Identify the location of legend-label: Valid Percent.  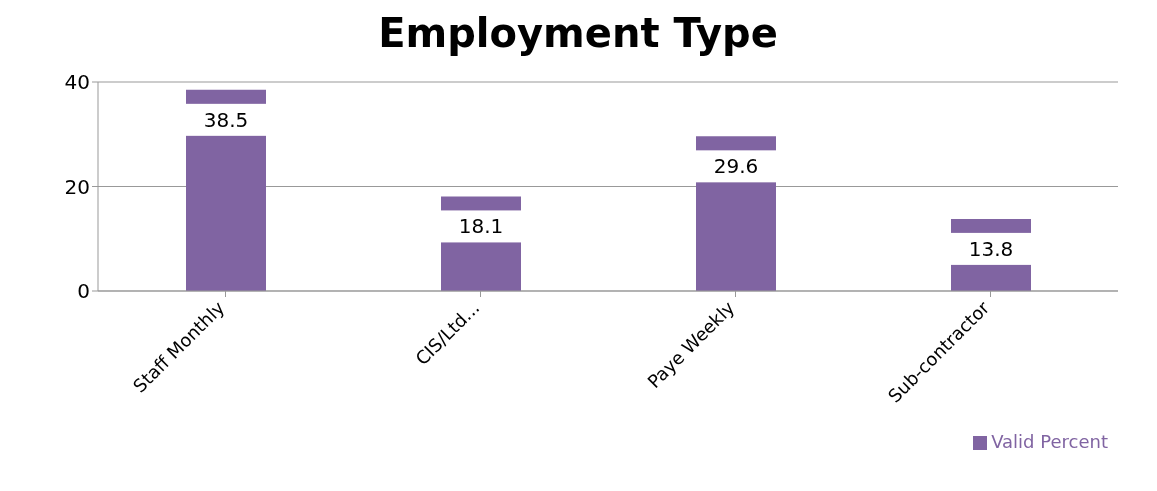
(1049, 441).